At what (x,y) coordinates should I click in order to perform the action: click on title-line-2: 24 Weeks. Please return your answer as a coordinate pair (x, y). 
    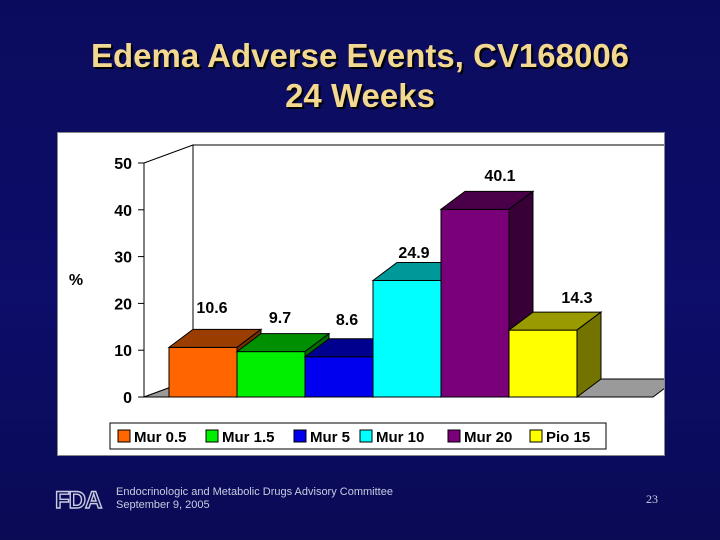
    Looking at the image, I should click on (360, 95).